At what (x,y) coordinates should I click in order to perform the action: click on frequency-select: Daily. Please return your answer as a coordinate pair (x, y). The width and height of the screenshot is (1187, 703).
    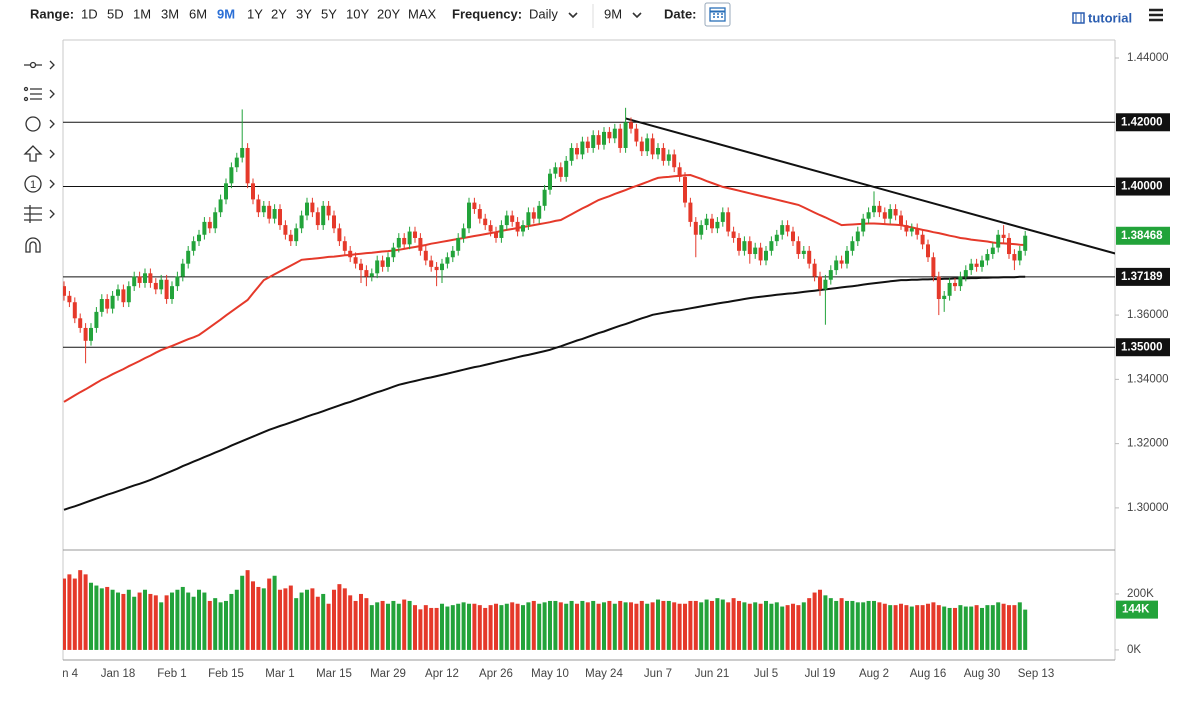
    Looking at the image, I should click on (543, 13).